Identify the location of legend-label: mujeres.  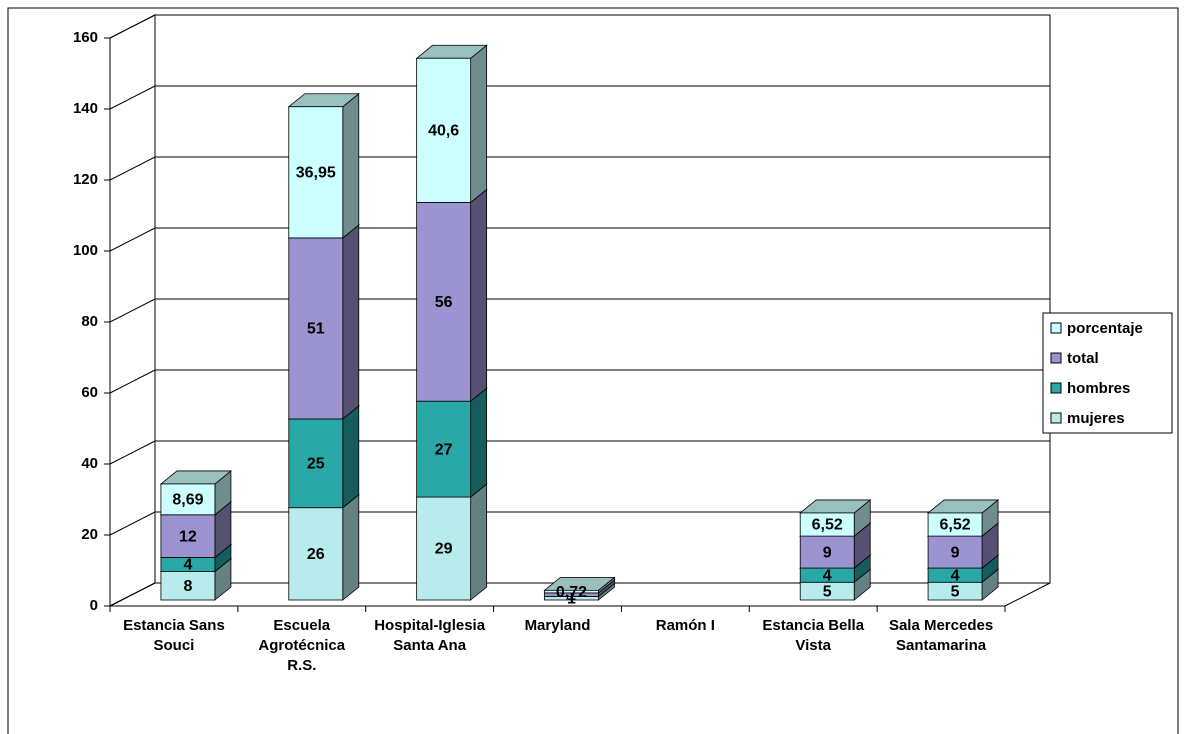
(1096, 418).